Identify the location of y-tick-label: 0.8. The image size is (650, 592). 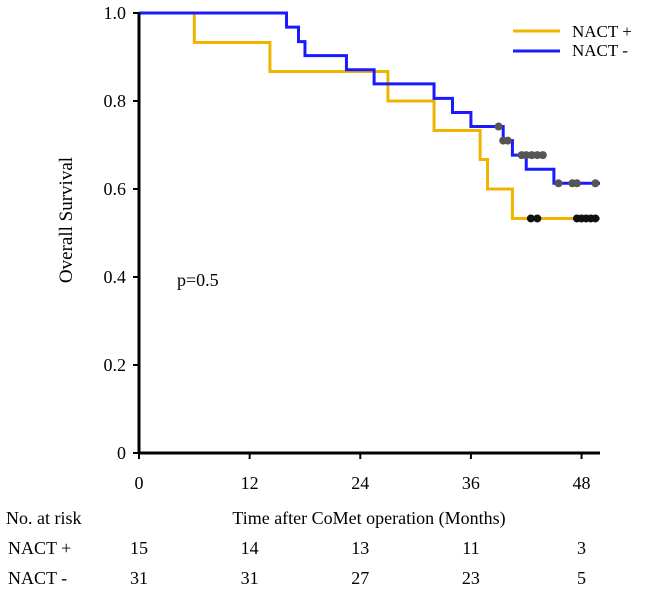
(115, 101).